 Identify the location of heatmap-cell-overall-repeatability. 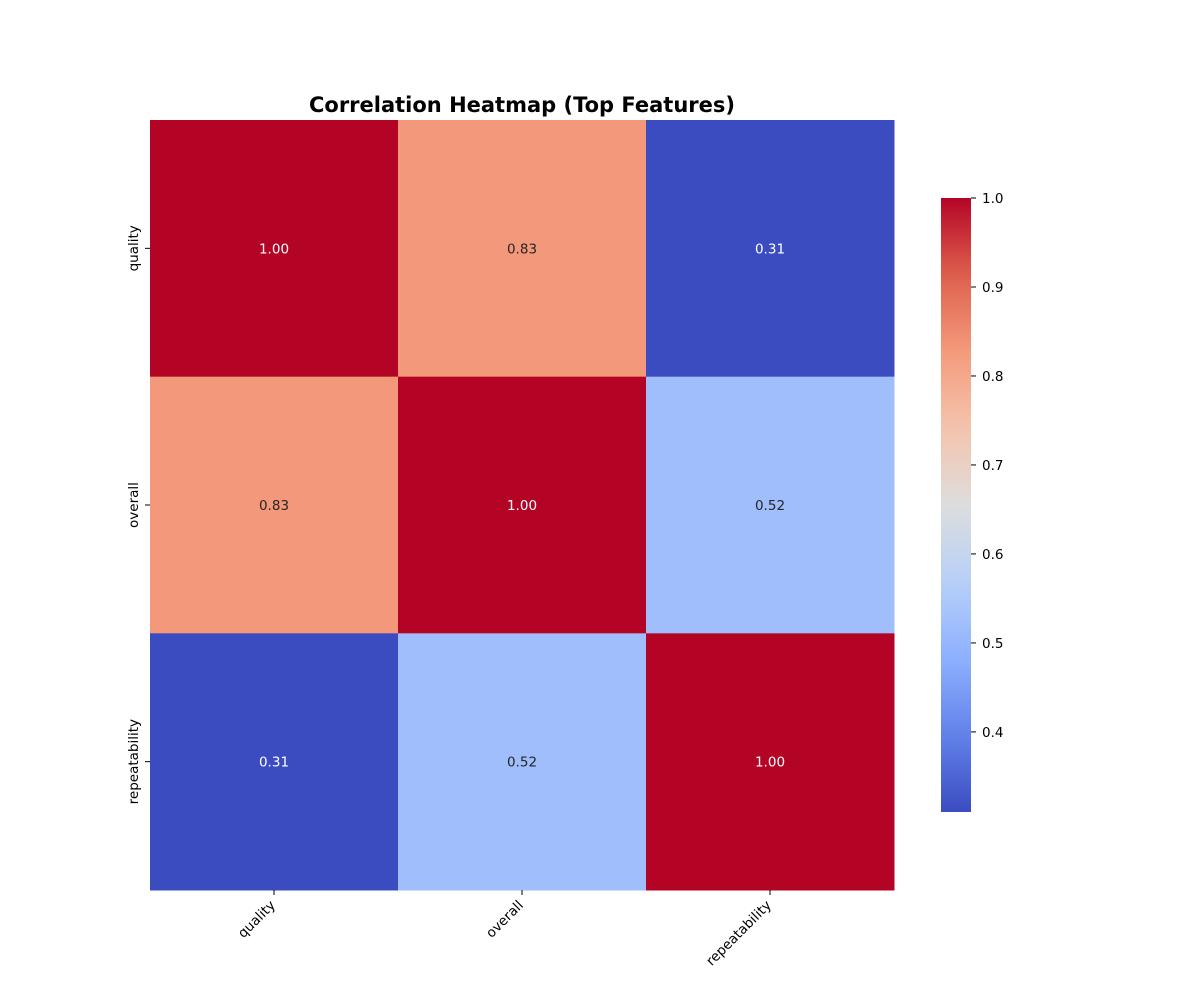
(770, 505).